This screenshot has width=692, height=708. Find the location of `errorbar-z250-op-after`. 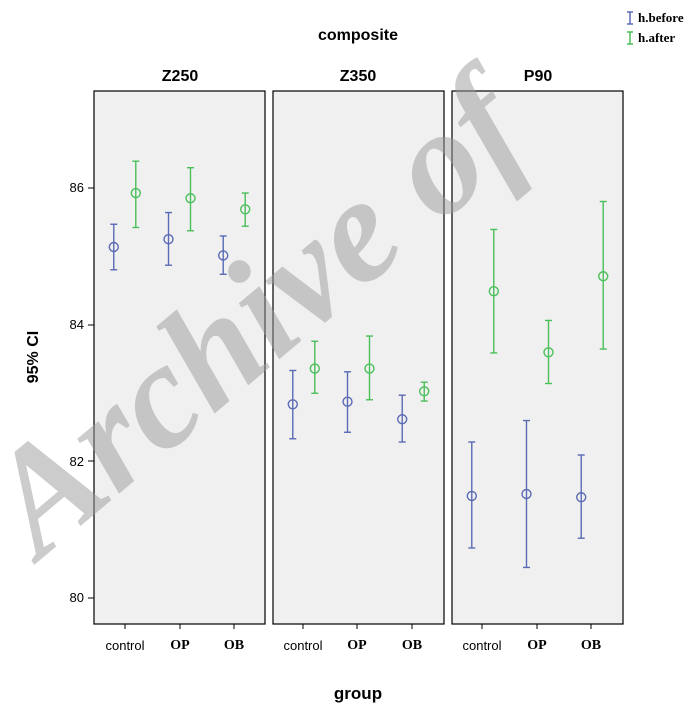

errorbar-z250-op-after is located at coordinates (190, 199).